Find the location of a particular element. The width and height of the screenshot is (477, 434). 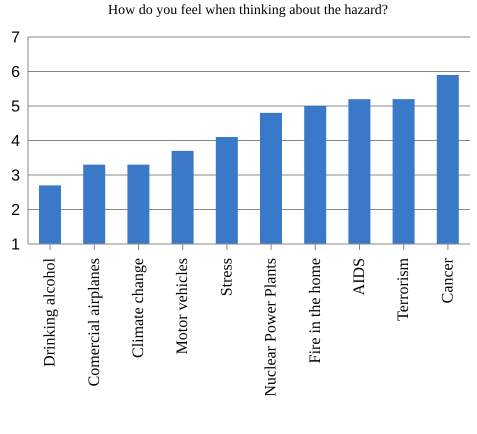

y-tick-label: 1 is located at coordinates (15, 245).